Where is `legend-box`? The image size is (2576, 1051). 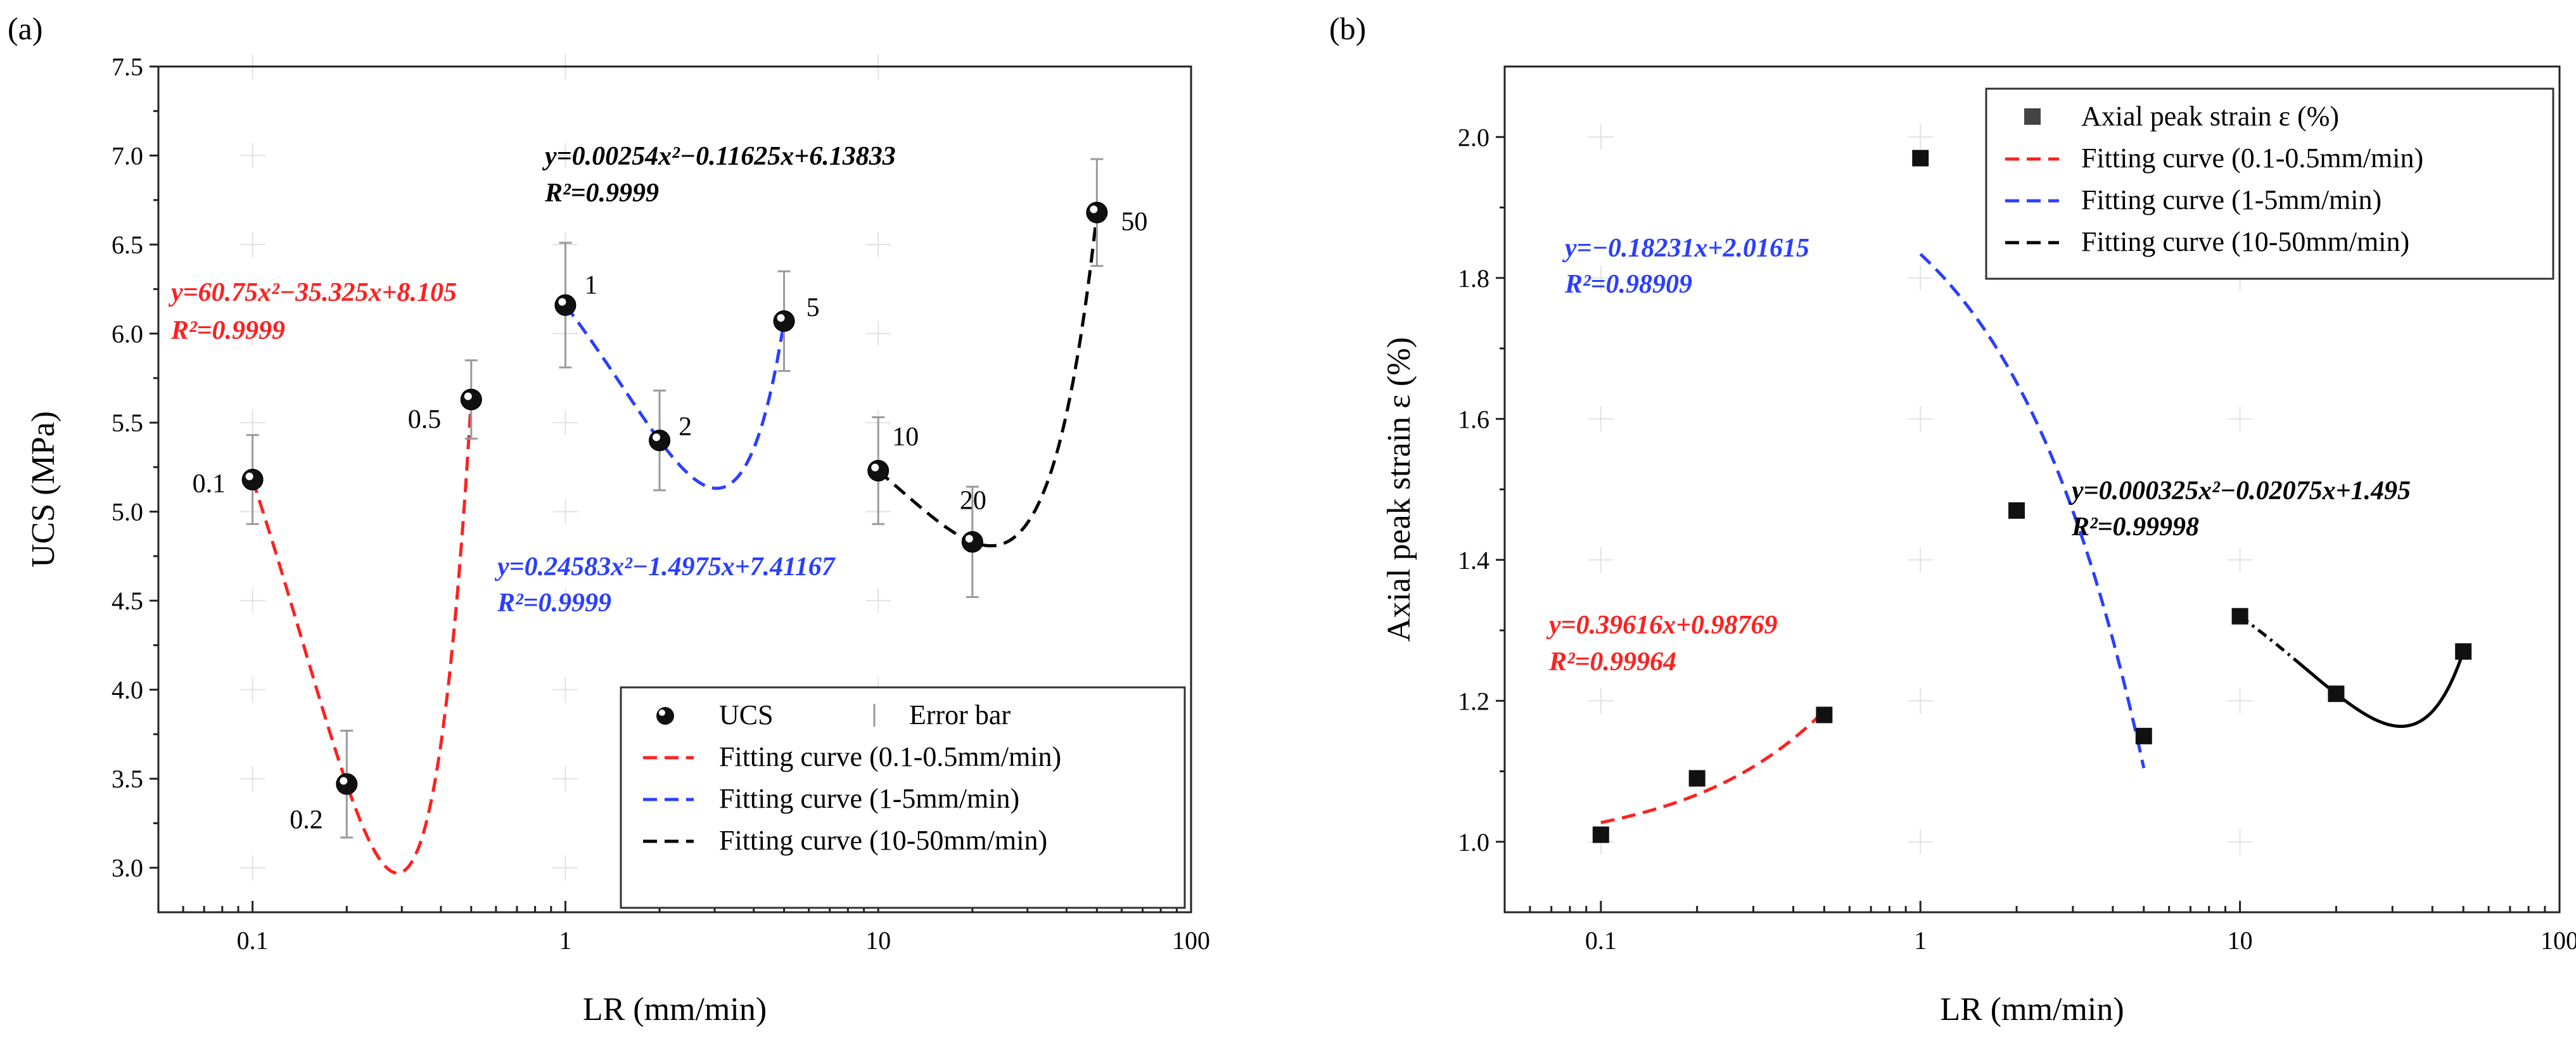 legend-box is located at coordinates (903, 797).